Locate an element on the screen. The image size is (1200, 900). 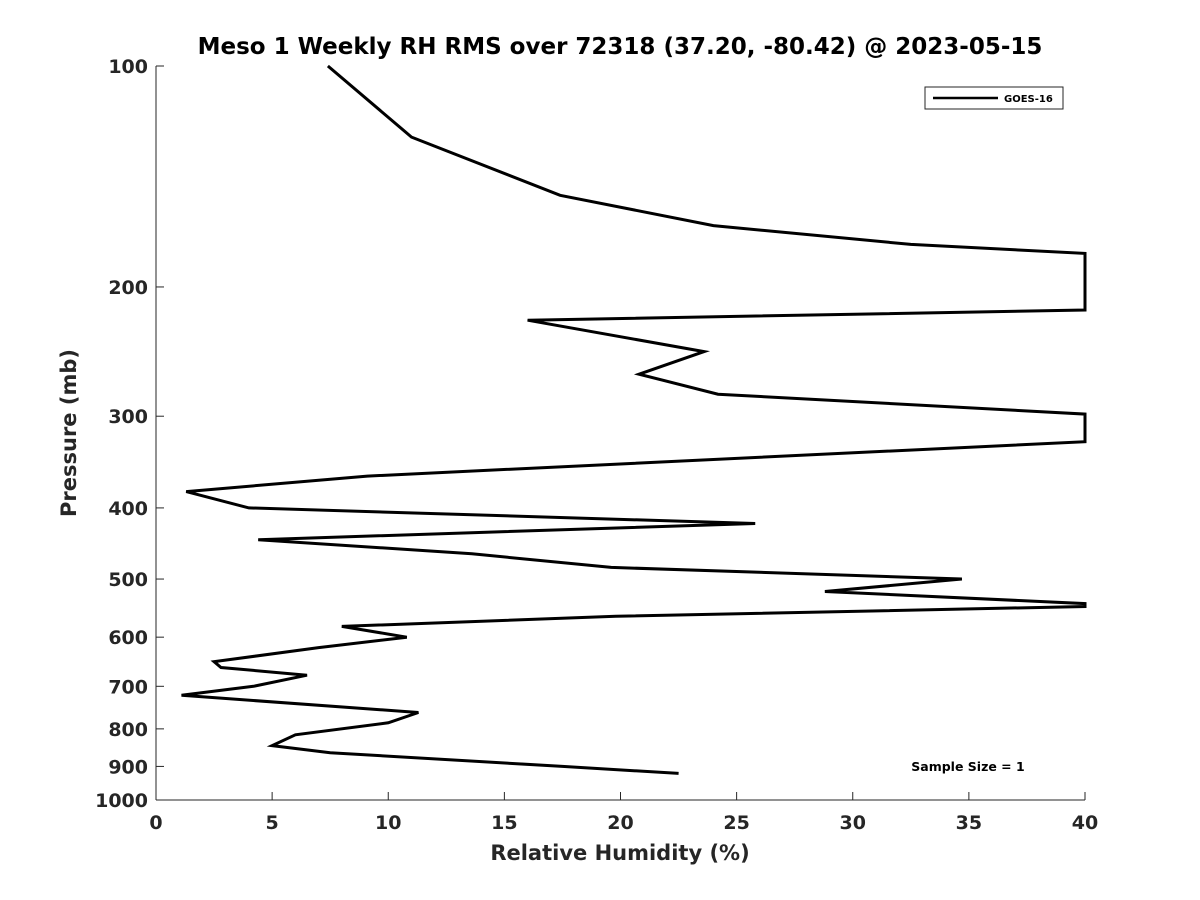
y-tick-label: 700 is located at coordinates (128, 687).